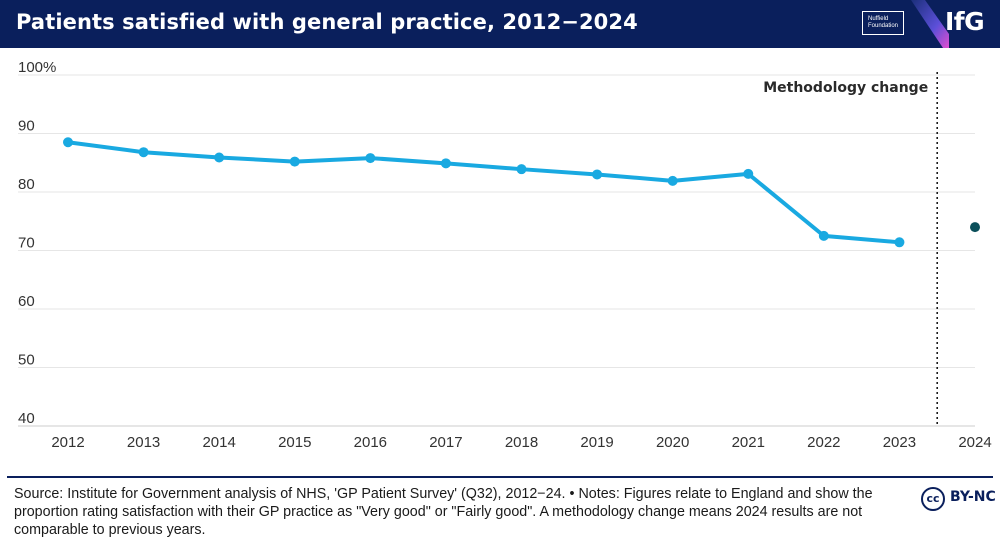 This screenshot has height=546, width=1000. What do you see at coordinates (219, 157) in the screenshot?
I see `data-point-2014` at bounding box center [219, 157].